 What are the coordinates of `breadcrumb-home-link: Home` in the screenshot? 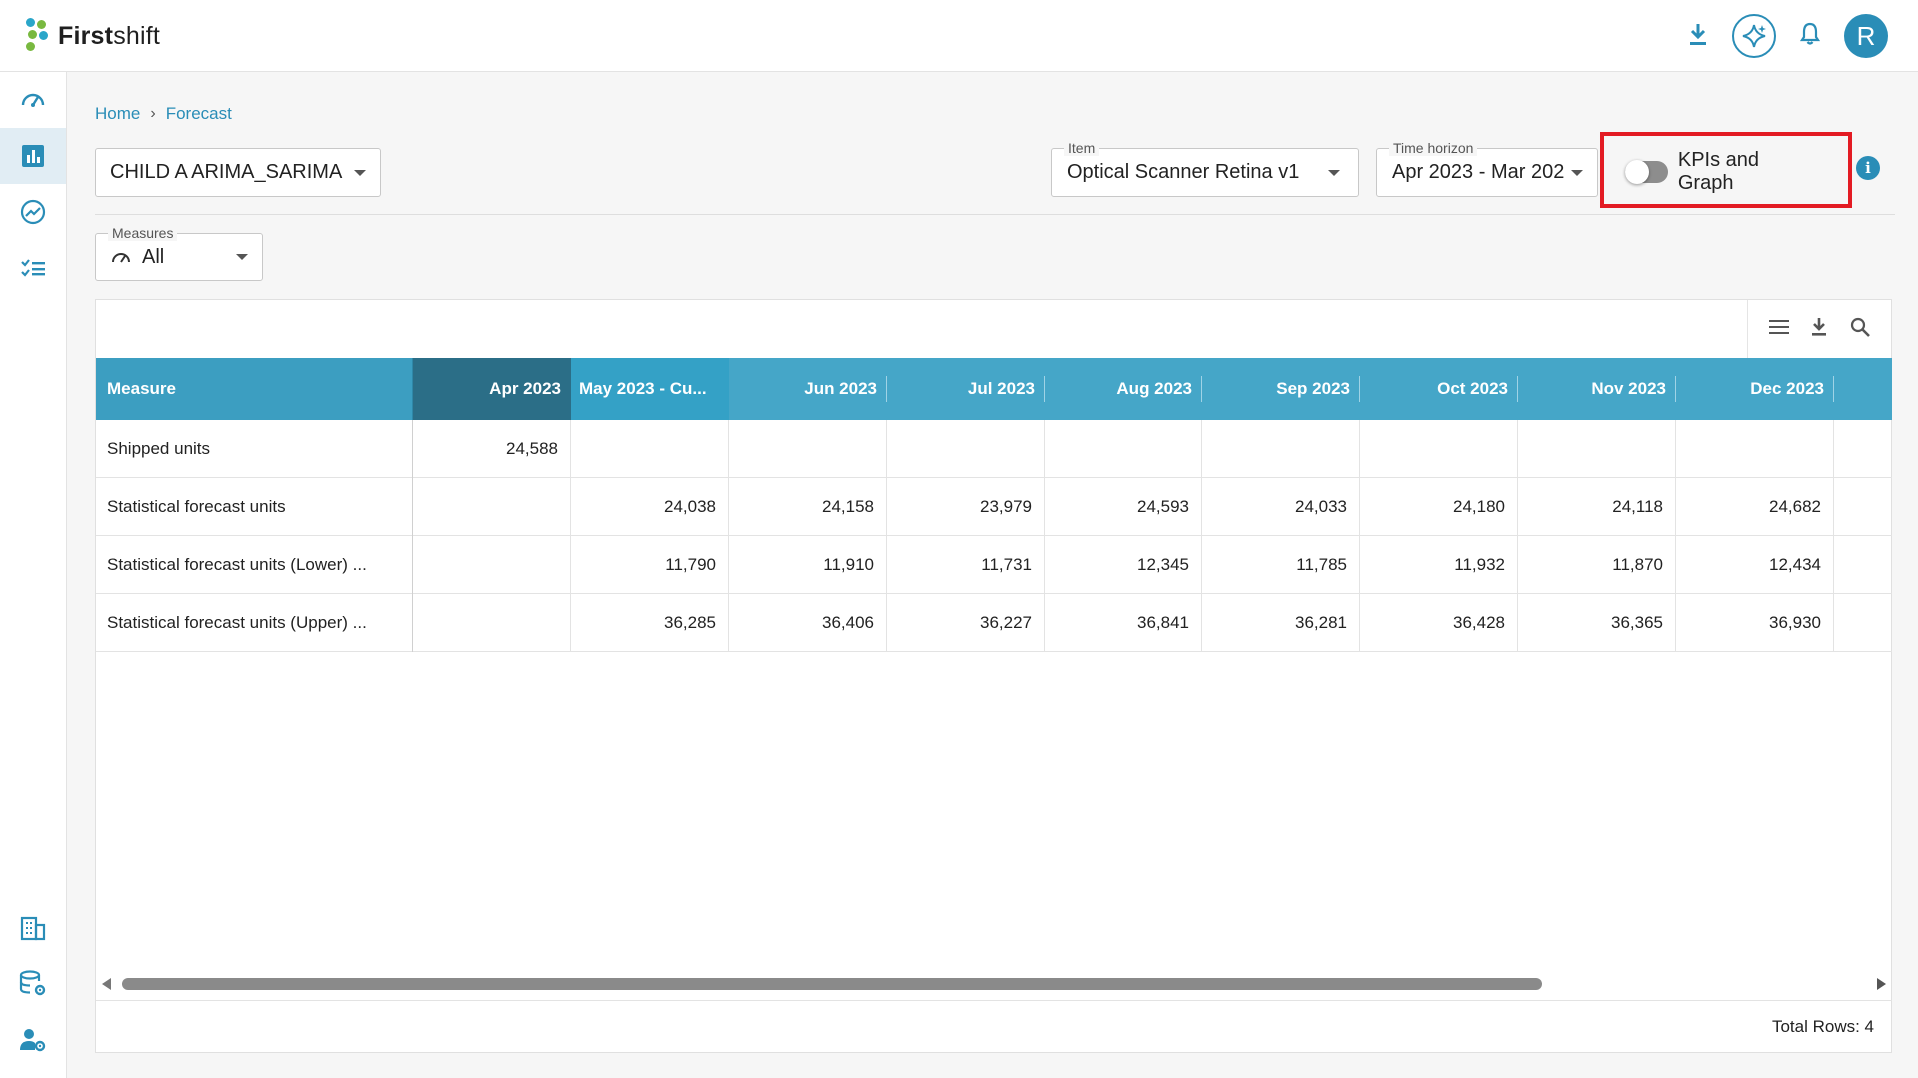 It's located at (118, 113).